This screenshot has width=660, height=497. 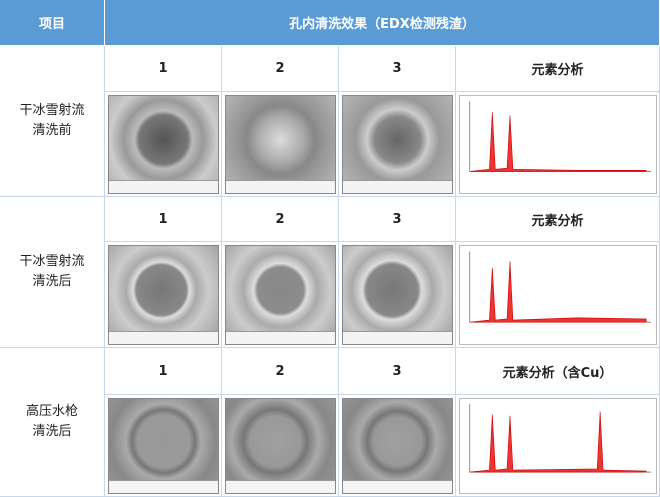 What do you see at coordinates (382, 23) in the screenshot?
I see `header-effect: 孔内清洗效果（EDX检测残渣）` at bounding box center [382, 23].